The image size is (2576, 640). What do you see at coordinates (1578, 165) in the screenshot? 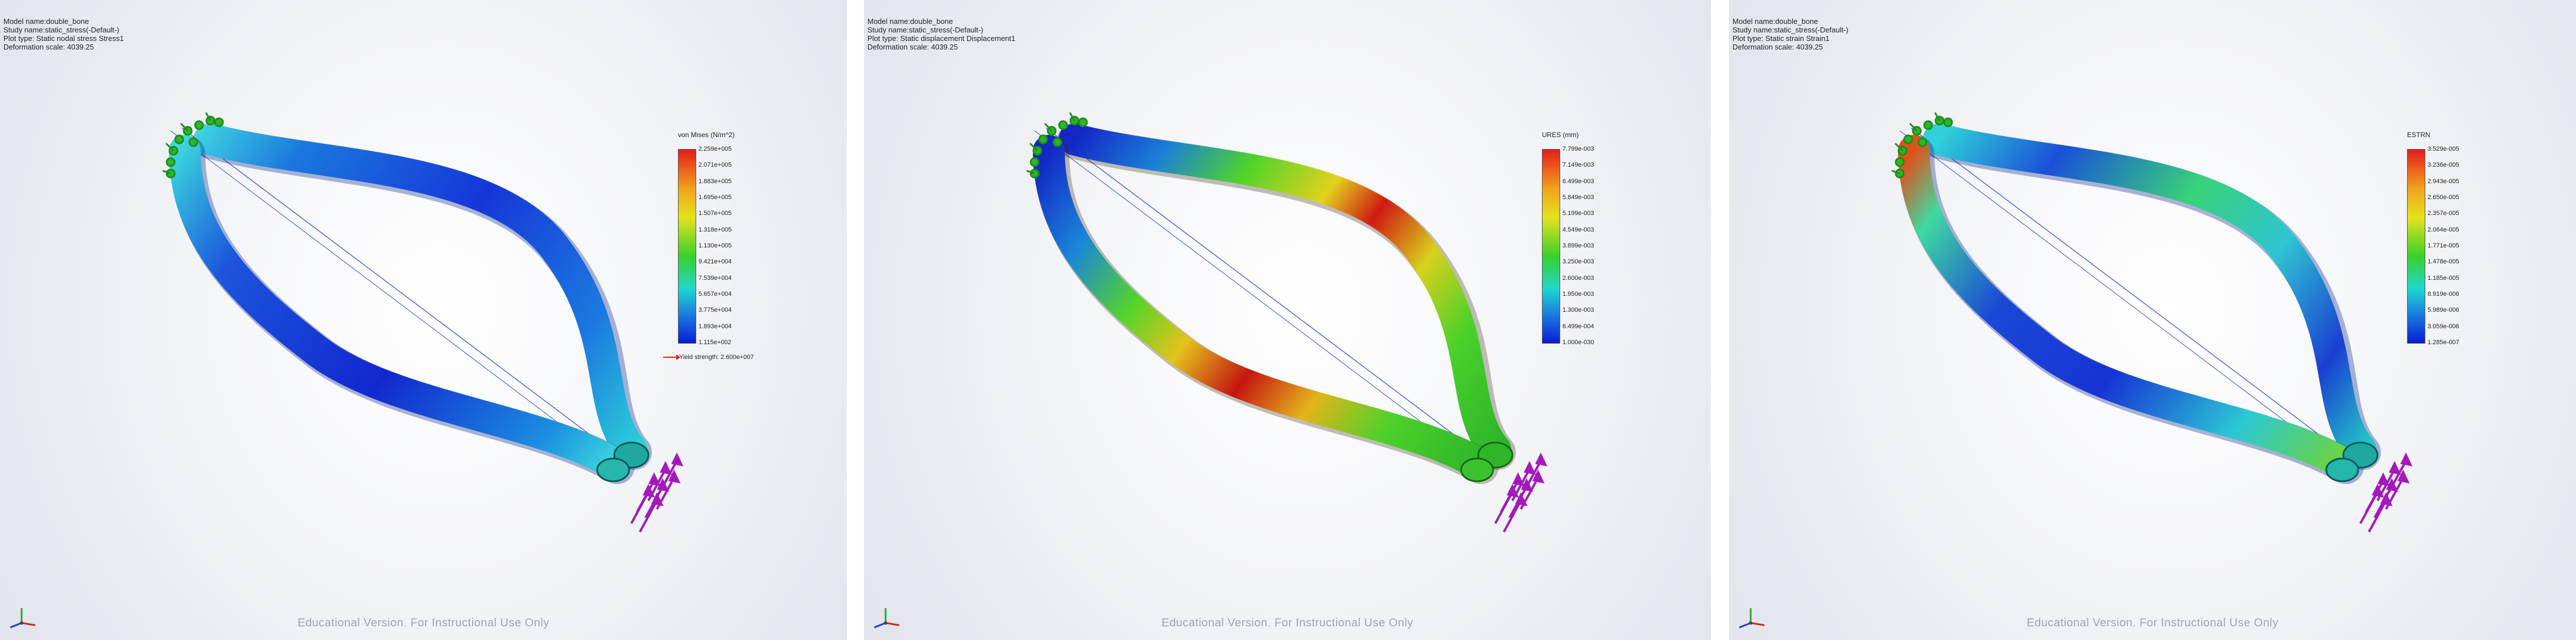
I see `legend-tick-label: 7.149e-003` at bounding box center [1578, 165].